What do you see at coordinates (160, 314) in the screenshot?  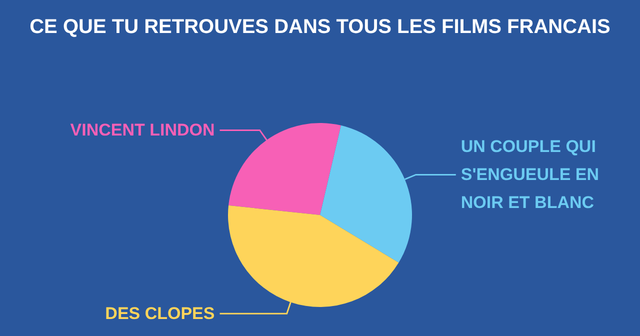 I see `slice-label: DES CLOPES` at bounding box center [160, 314].